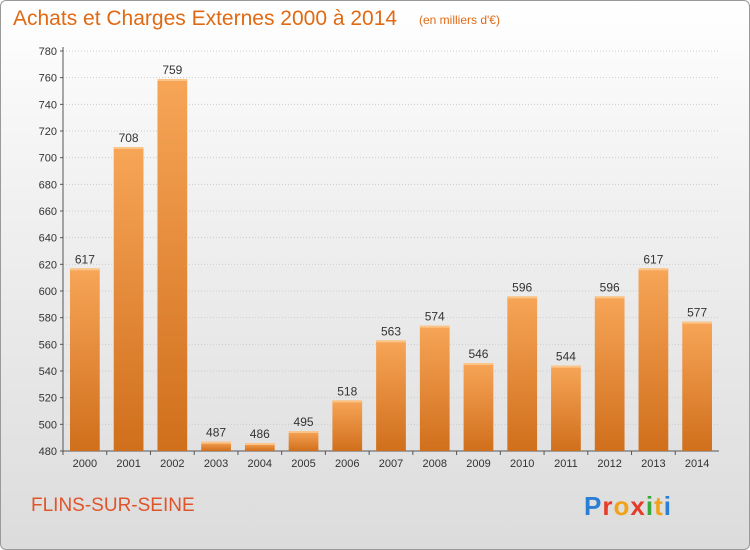 This screenshot has width=750, height=550. Describe the element at coordinates (653, 464) in the screenshot. I see `x-tick-label: 2013` at that location.